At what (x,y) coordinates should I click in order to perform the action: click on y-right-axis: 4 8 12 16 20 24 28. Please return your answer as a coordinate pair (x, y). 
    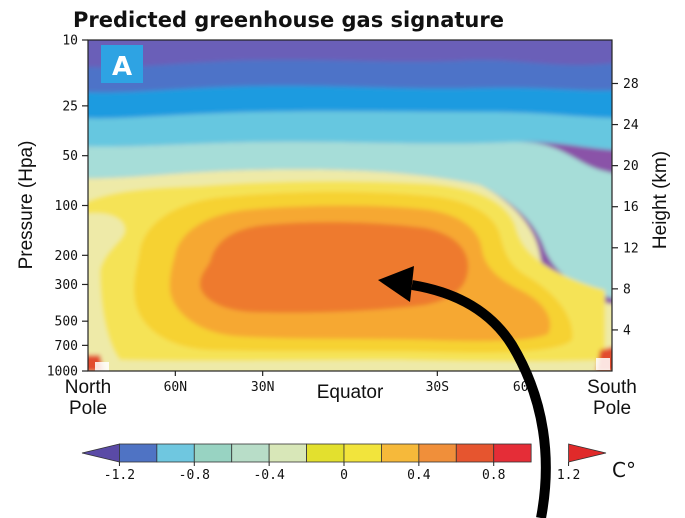
    Looking at the image, I should click on (625, 207).